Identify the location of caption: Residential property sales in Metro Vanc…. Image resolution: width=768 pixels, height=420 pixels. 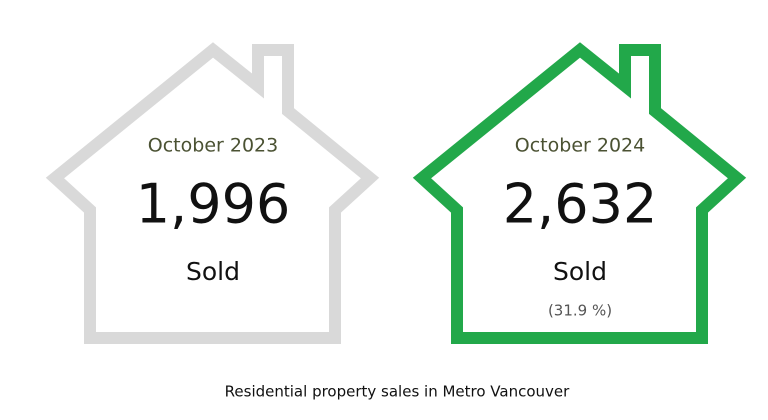
(397, 392).